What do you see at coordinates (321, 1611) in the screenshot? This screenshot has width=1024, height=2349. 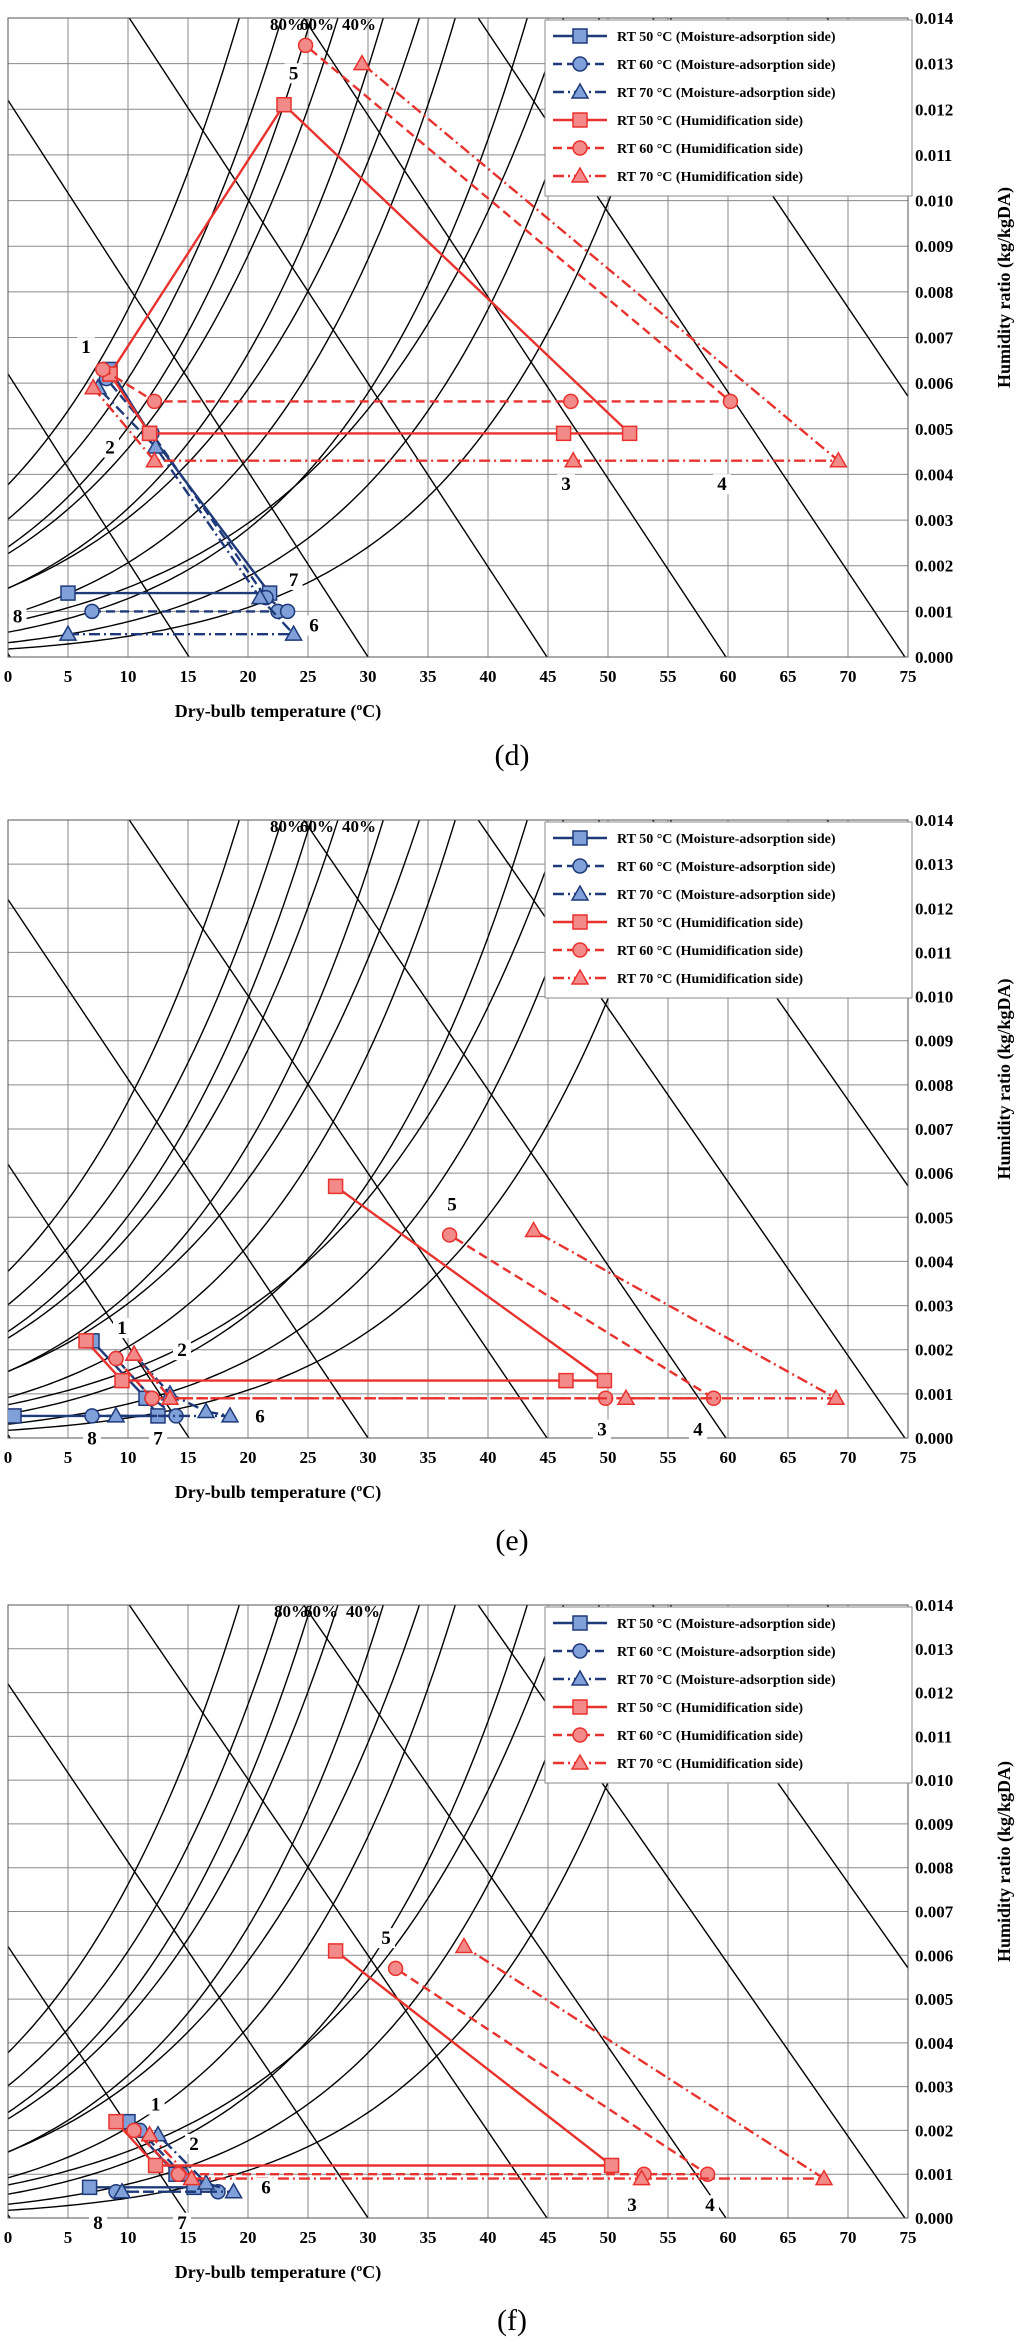 I see `rh-label-60%: 60%` at bounding box center [321, 1611].